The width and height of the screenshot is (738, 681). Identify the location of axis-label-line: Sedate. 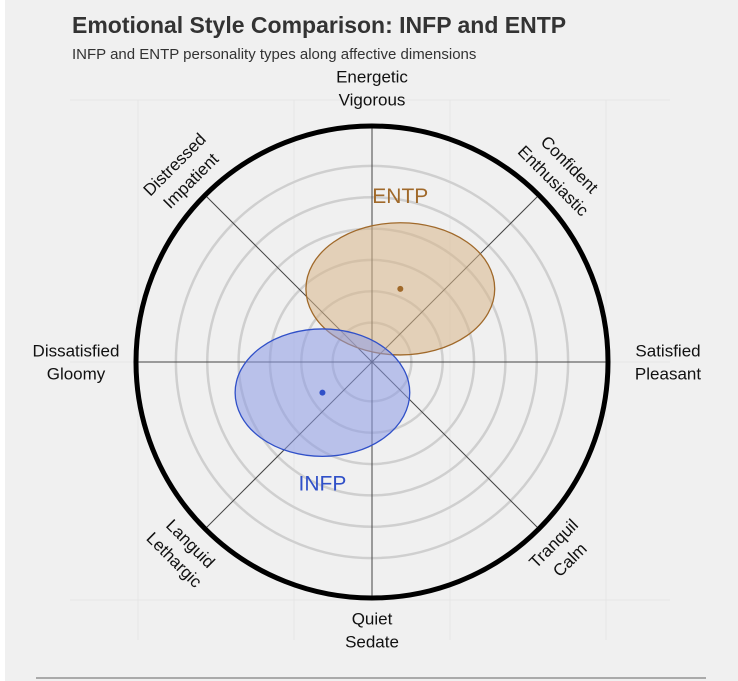
(372, 642).